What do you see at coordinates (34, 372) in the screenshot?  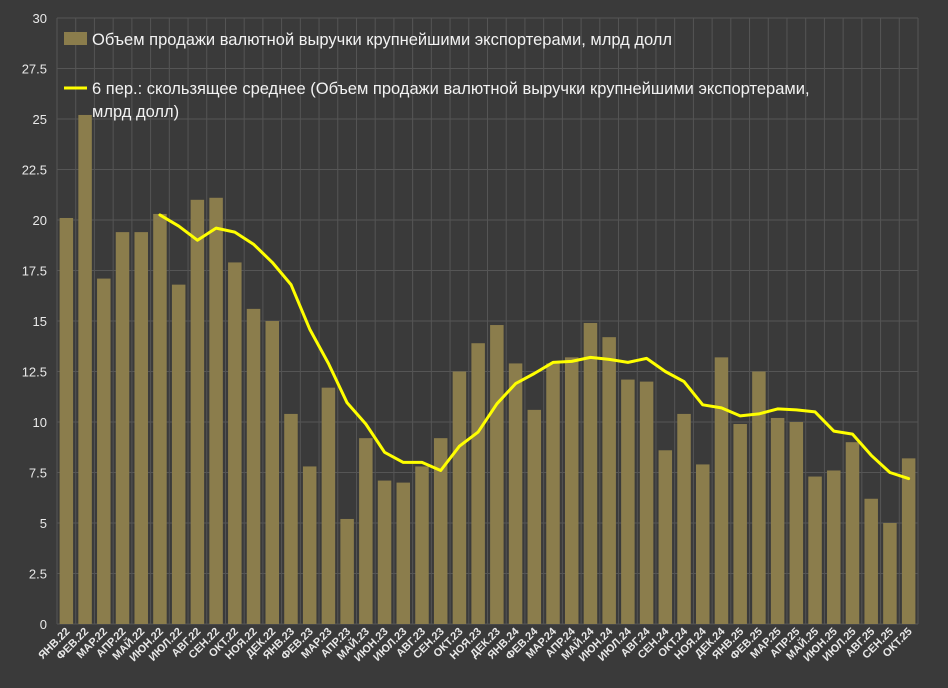 I see `y-tick-label: 12.5` at bounding box center [34, 372].